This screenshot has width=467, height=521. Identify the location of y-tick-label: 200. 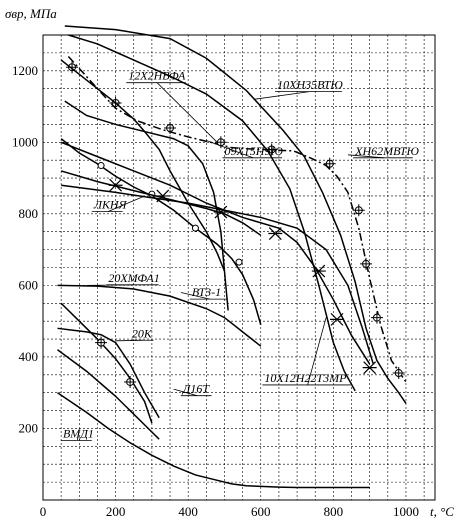
(29, 427).